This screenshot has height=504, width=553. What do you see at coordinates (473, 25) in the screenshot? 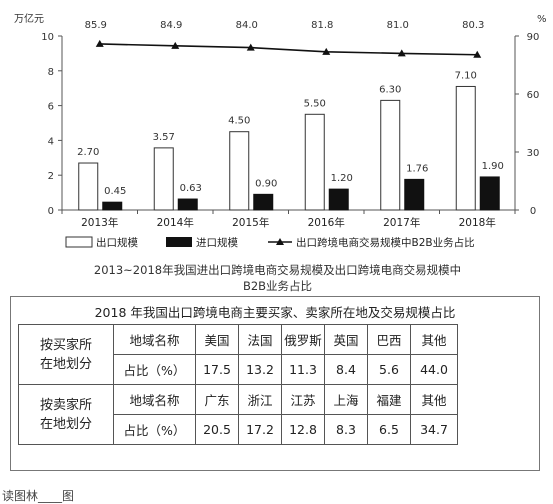
I see `b2b-share-label: 80.3` at bounding box center [473, 25].